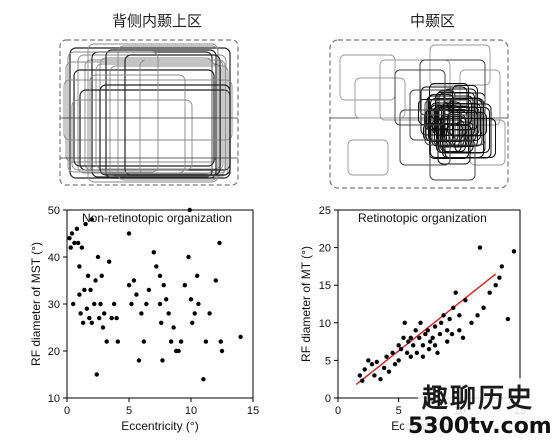 This screenshot has height=445, width=556. Describe the element at coordinates (159, 426) in the screenshot. I see `mst-x-axis-label: Eccentricity (°)` at that location.